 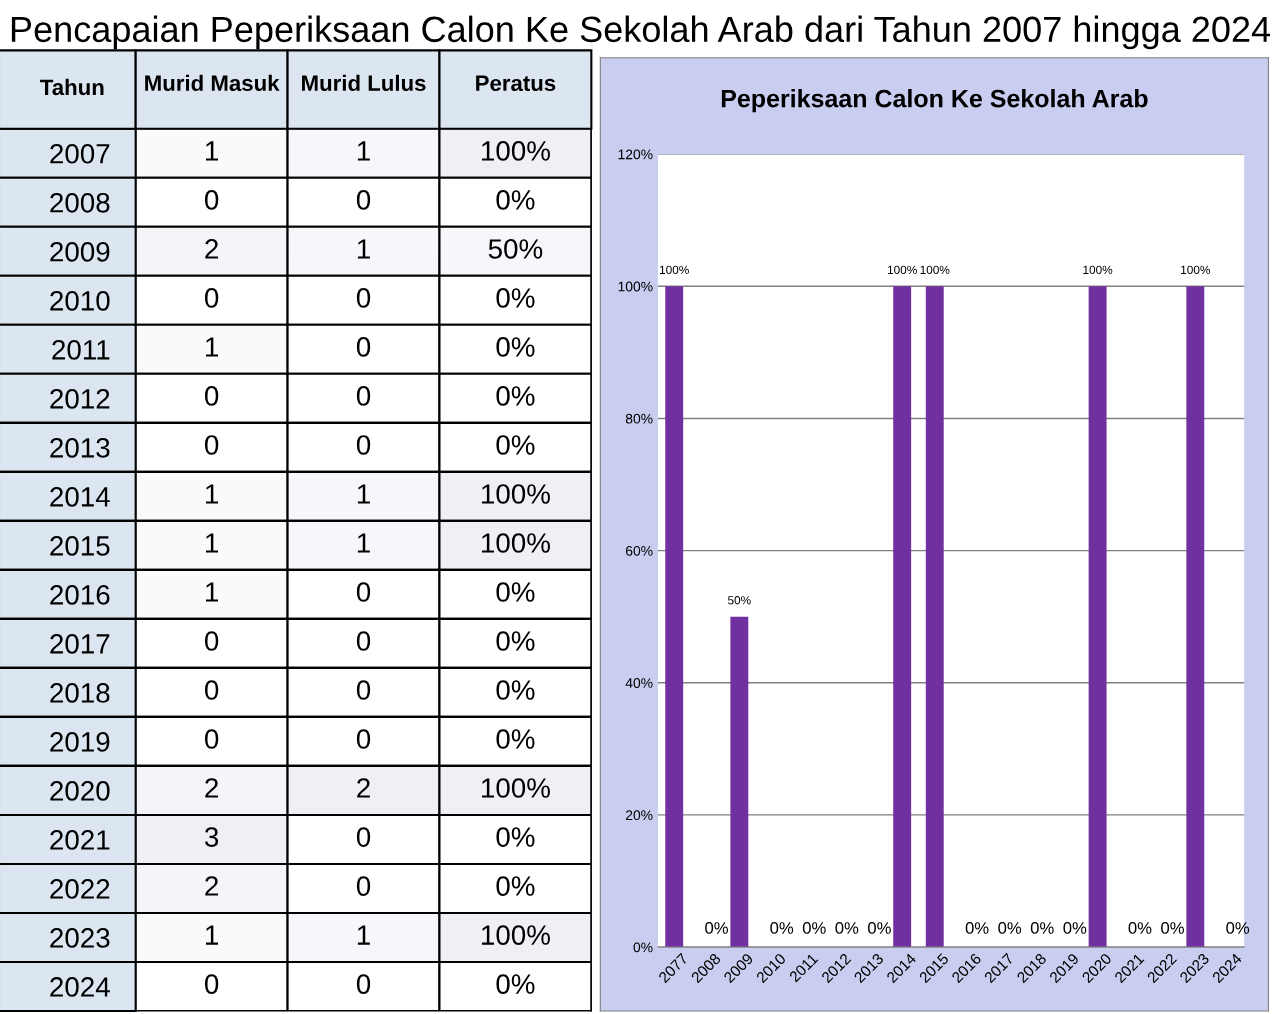 What do you see at coordinates (80, 399) in the screenshot?
I see `y-tick-label: 2012` at bounding box center [80, 399].